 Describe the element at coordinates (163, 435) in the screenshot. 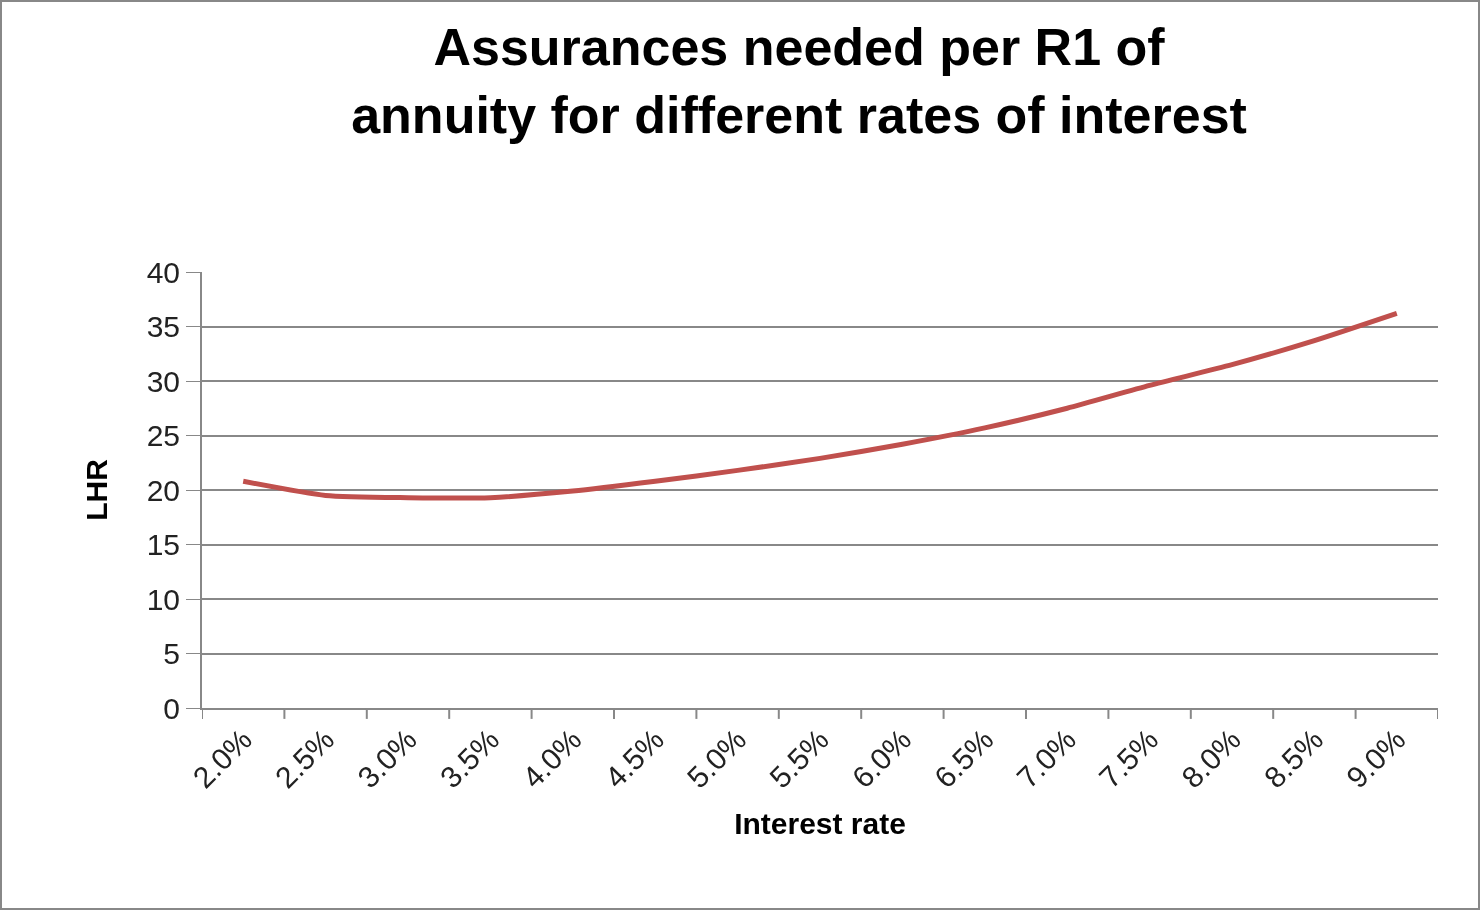

I see `y-tick-label: 25` at that location.